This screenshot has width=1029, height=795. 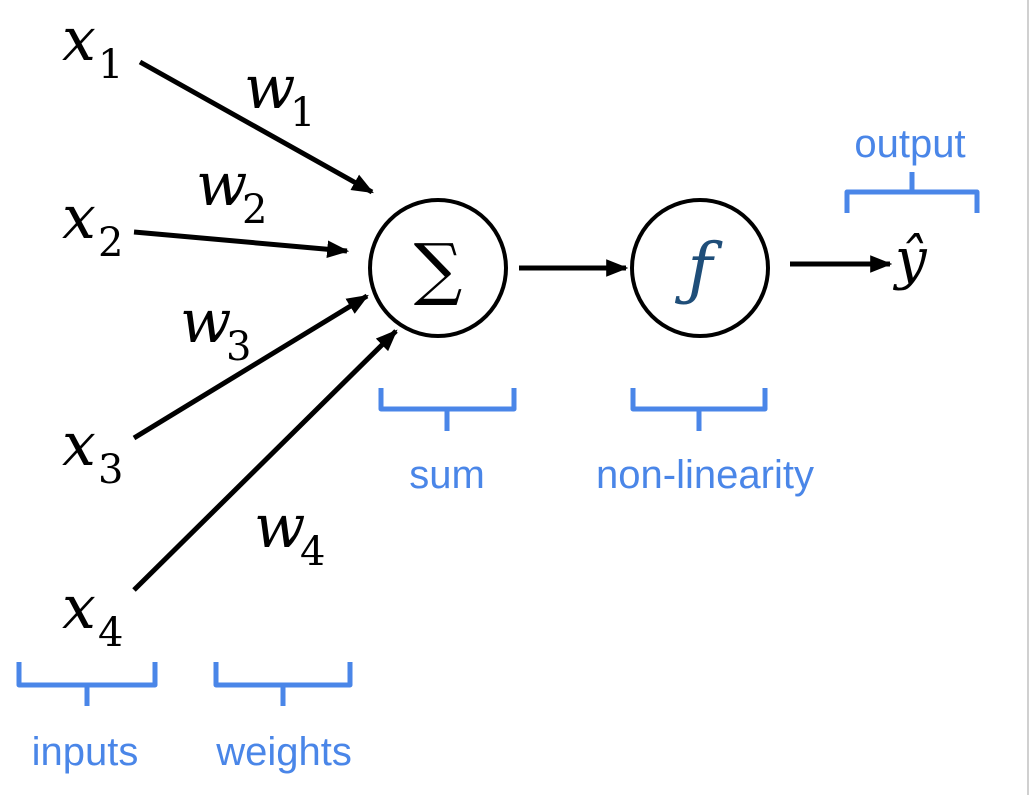 I want to click on weights-label: weights, so click(x=283, y=752).